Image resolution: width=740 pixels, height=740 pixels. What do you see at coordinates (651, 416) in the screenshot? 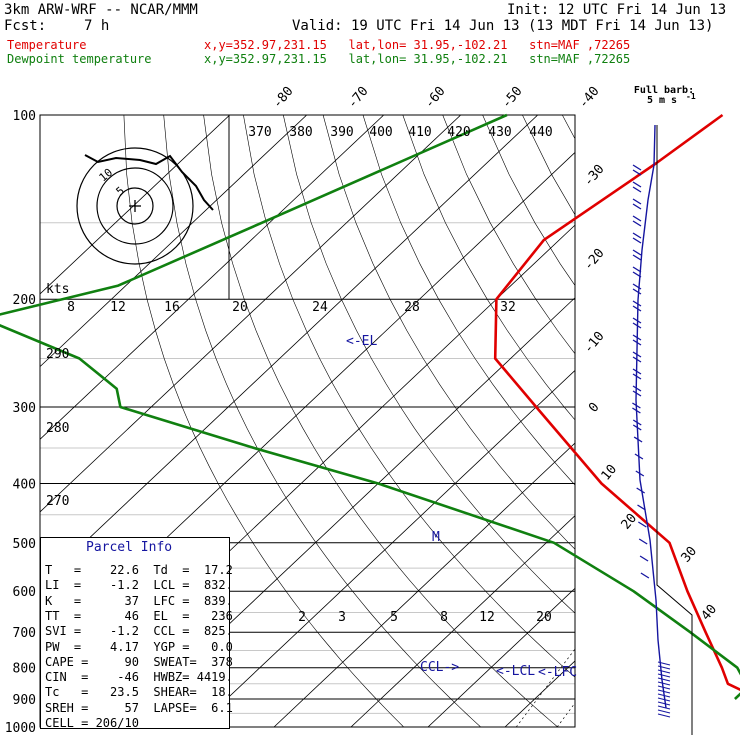
I see `wind-barb-staff` at bounding box center [651, 416].